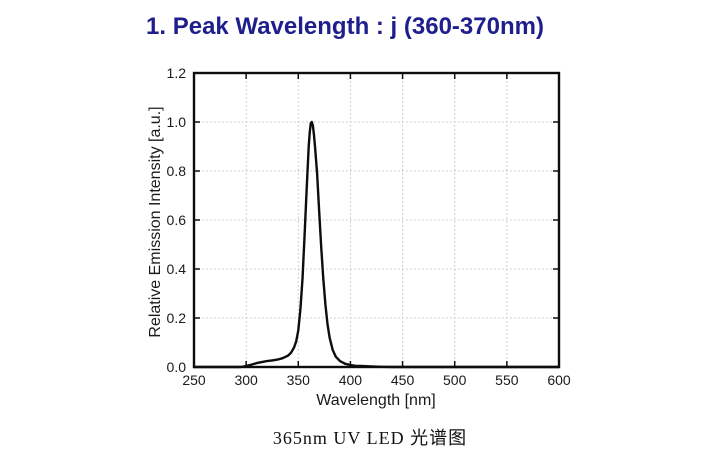 This screenshot has width=726, height=450. What do you see at coordinates (176, 171) in the screenshot?
I see `y-tick-label: 0.8` at bounding box center [176, 171].